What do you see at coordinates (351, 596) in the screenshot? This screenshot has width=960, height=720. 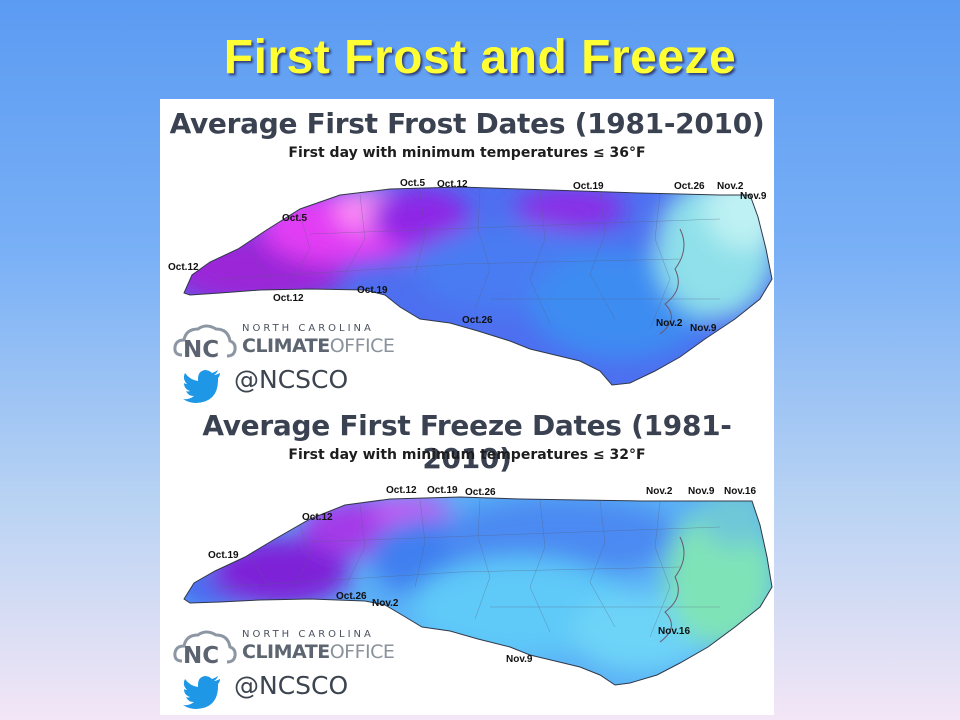 I see `freeze-label-oct26-south: Oct.26` at bounding box center [351, 596].